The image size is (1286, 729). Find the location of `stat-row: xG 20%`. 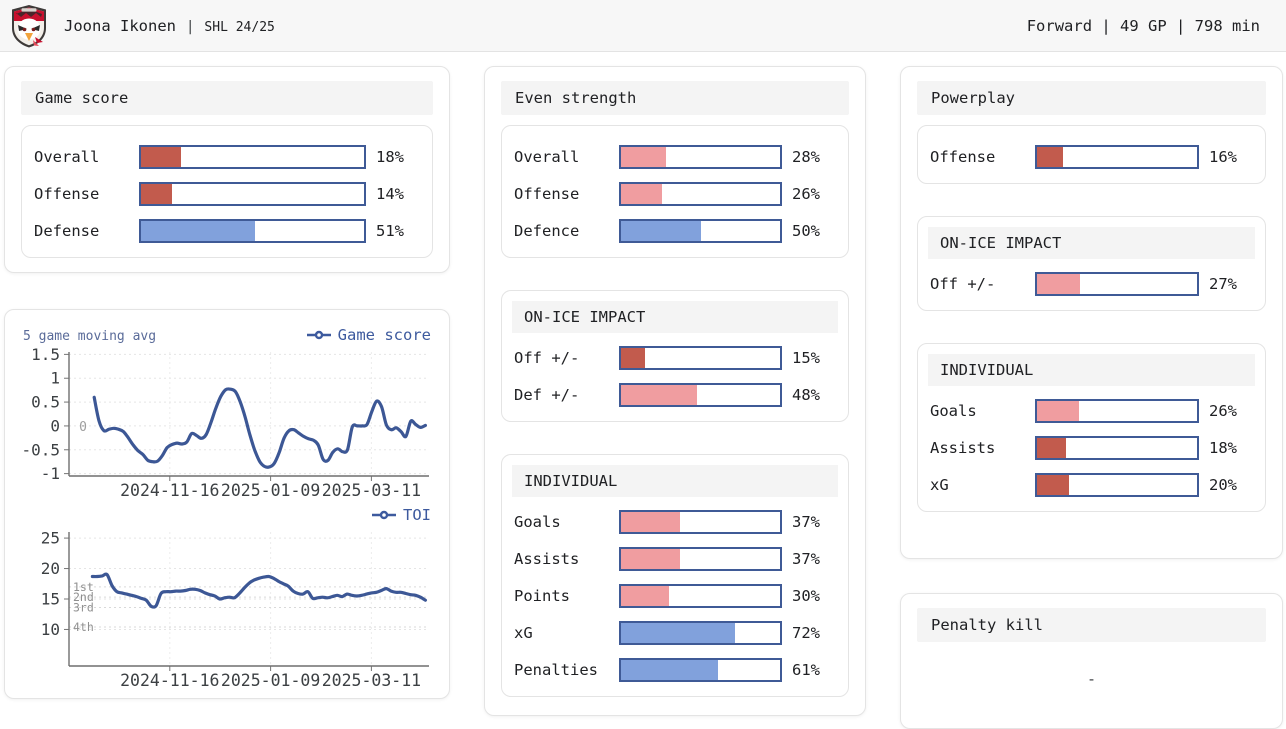

stat-row: xG 20% is located at coordinates (1091, 485).